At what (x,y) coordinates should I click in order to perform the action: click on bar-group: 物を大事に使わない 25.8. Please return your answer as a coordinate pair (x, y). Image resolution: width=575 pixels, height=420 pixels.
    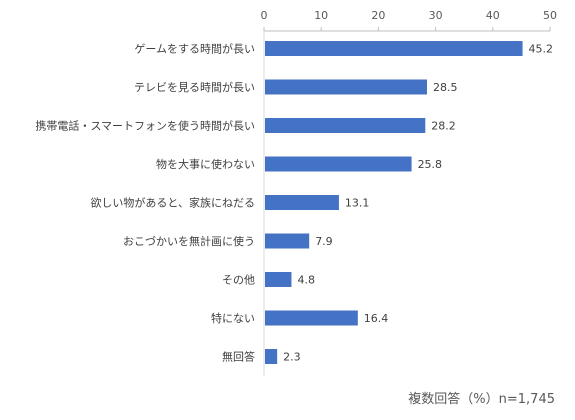
    Looking at the image, I should click on (299, 164).